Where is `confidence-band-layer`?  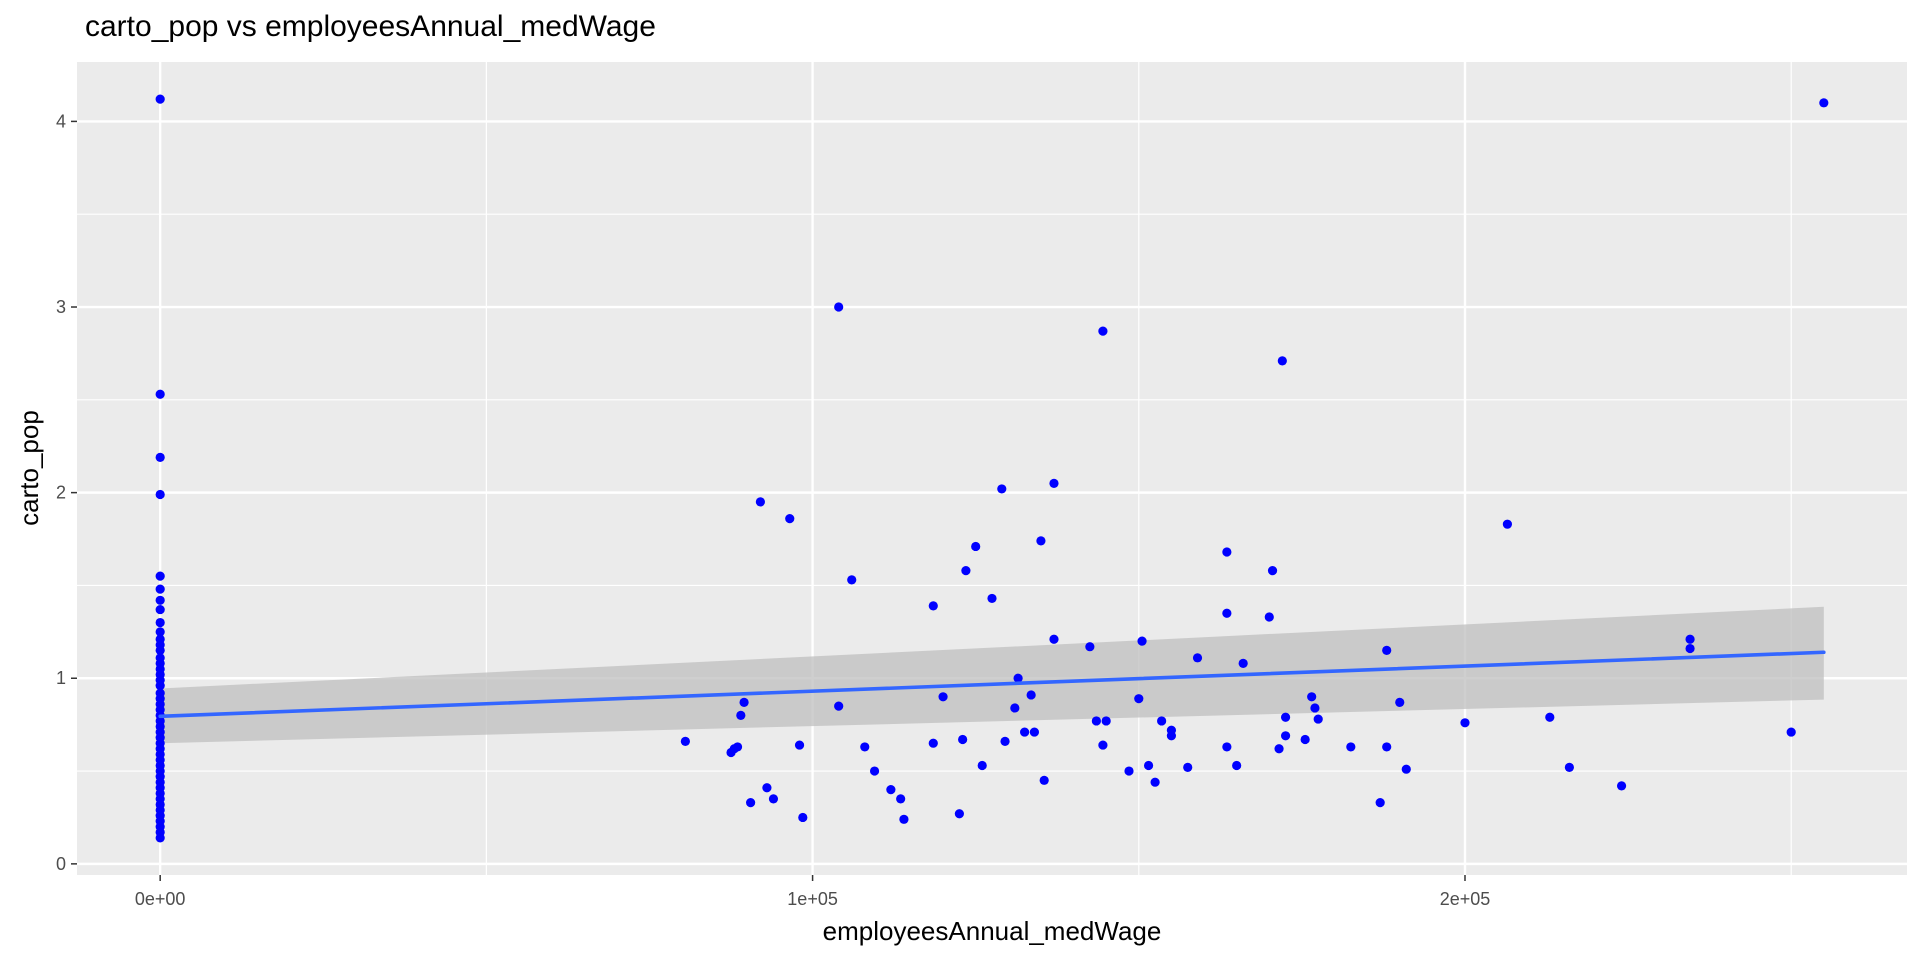 confidence-band-layer is located at coordinates (992, 675).